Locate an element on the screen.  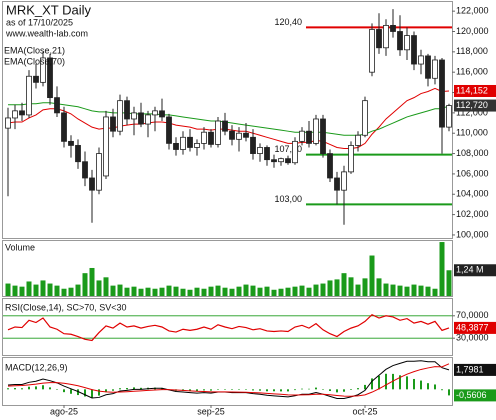
y-tick-label: 30,0000 is located at coordinates (472, 338).